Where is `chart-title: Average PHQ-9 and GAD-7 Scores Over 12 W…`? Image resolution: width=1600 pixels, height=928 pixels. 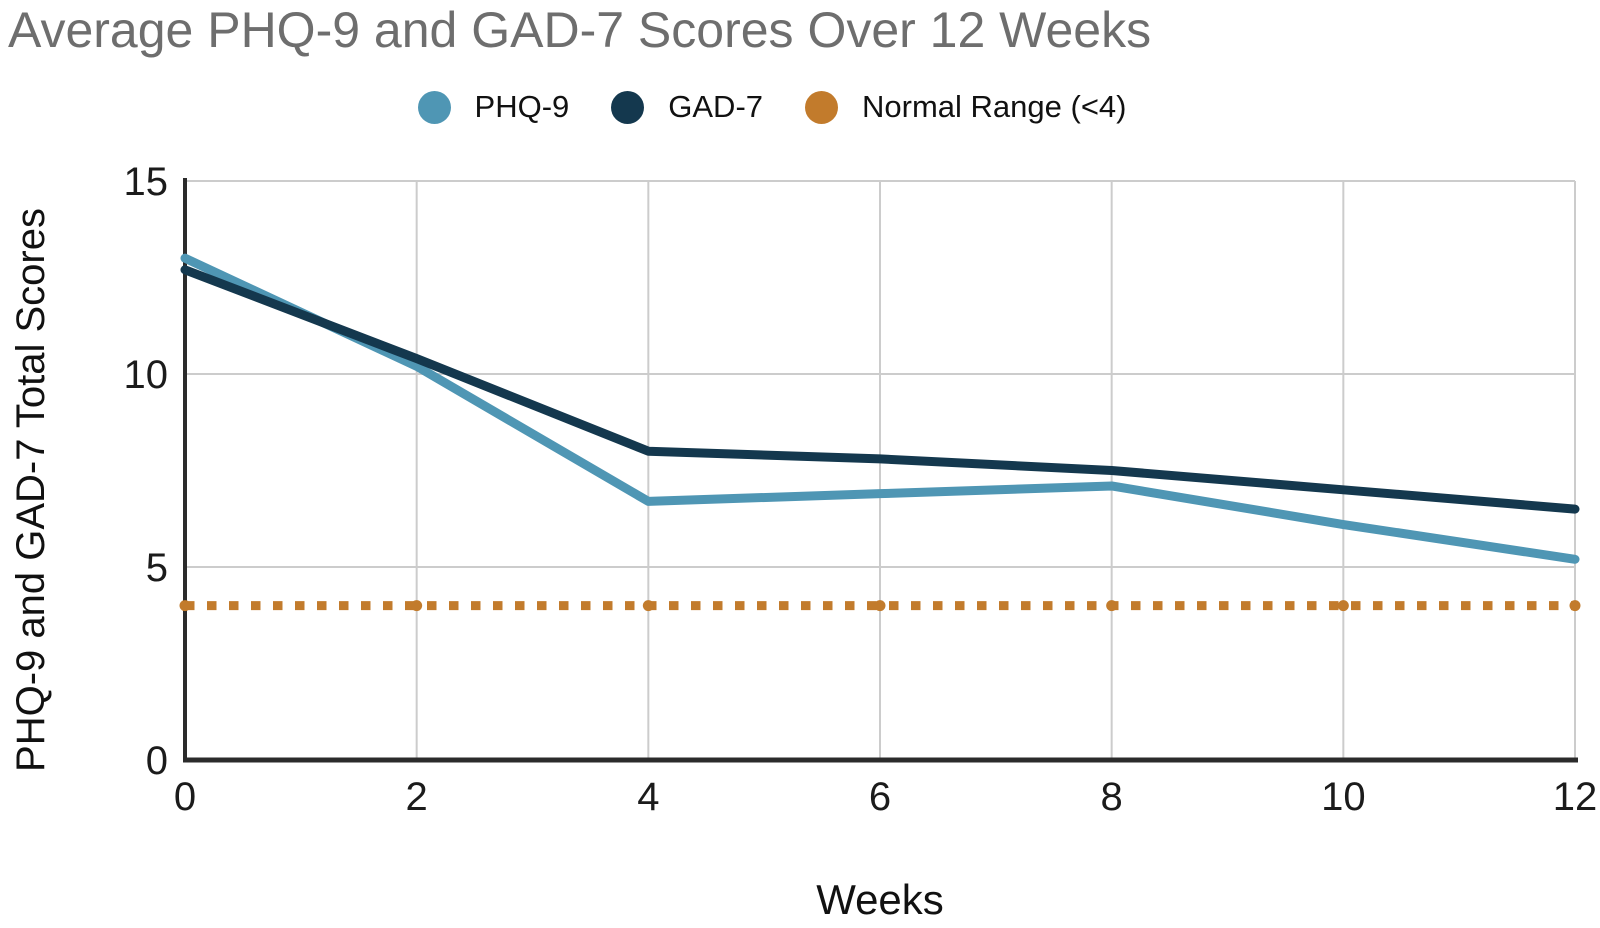 chart-title: Average PHQ-9 and GAD-7 Scores Over 12 W… is located at coordinates (580, 30).